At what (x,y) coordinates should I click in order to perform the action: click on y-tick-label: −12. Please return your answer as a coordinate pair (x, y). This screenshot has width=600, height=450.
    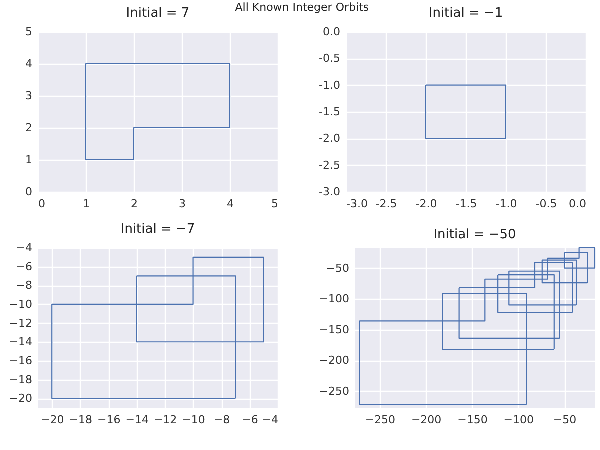
    Looking at the image, I should click on (20, 323).